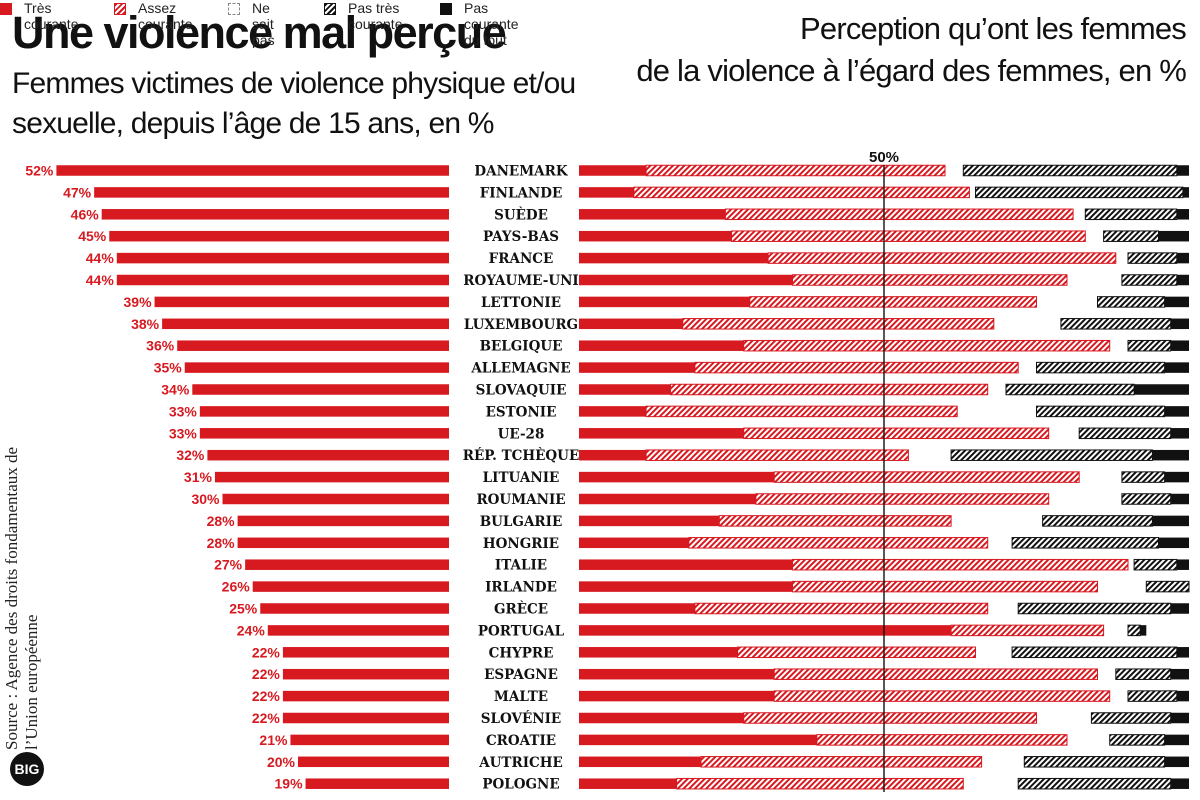 This screenshot has height=800, width=1200. I want to click on victim-value-label: 22%, so click(266, 718).